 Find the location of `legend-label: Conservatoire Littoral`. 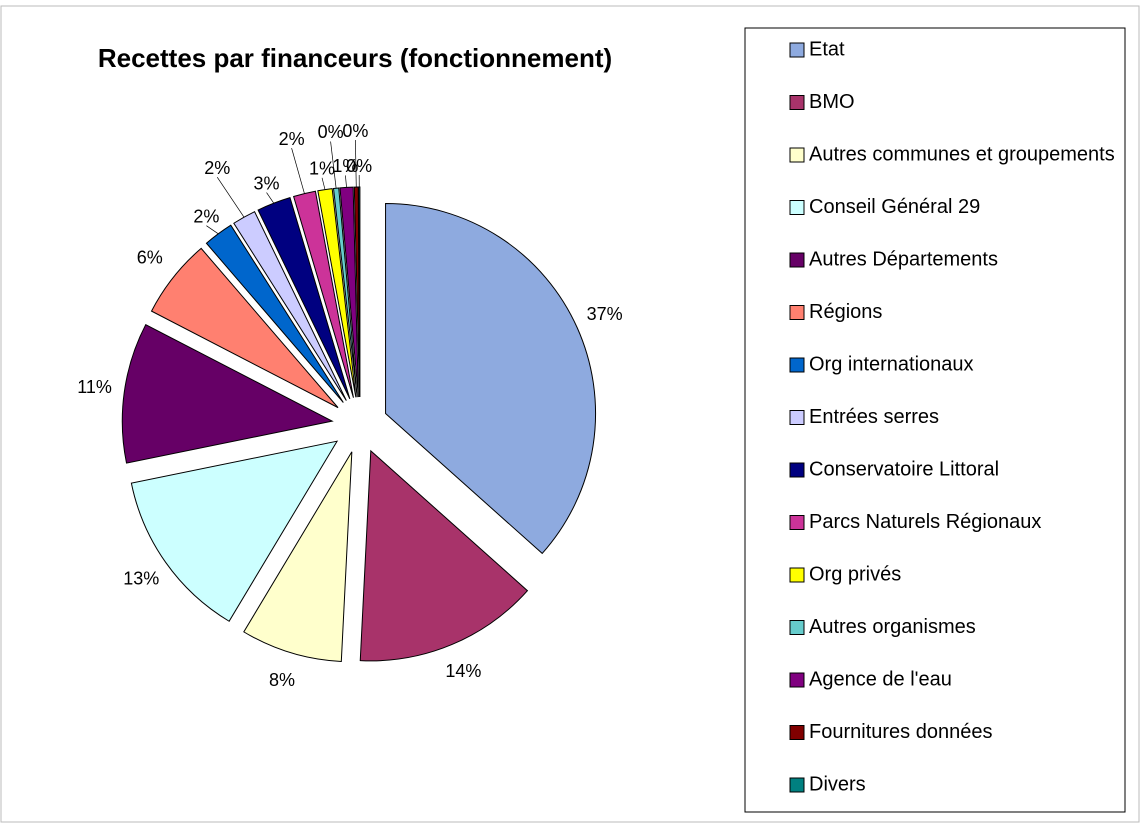

legend-label: Conservatoire Littoral is located at coordinates (904, 469).